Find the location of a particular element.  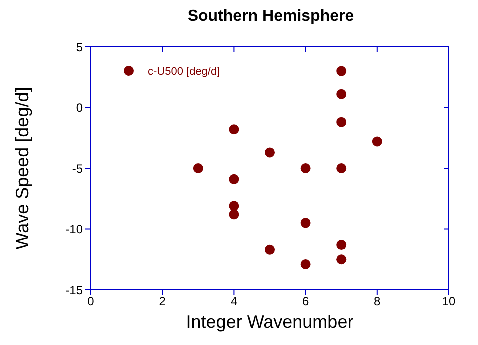

y-tick-label: 5 is located at coordinates (80, 47).